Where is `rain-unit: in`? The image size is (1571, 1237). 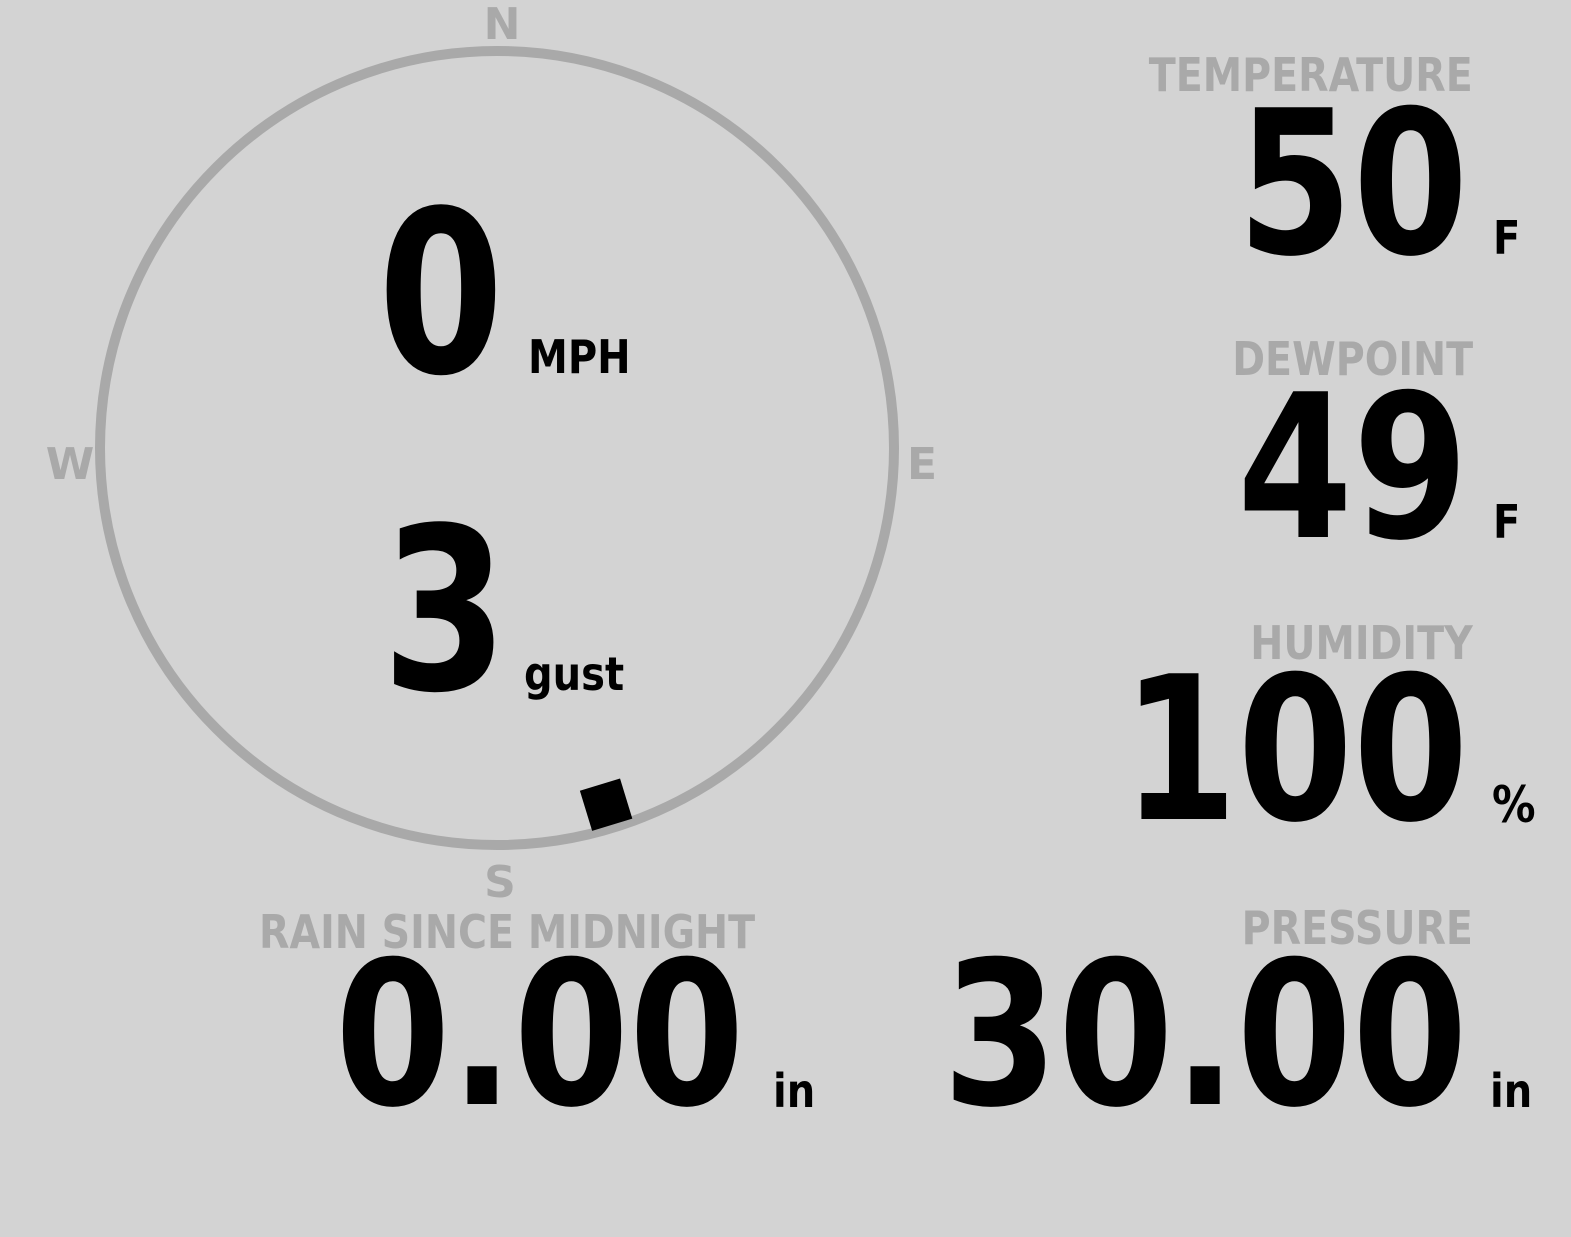 rain-unit: in is located at coordinates (794, 1091).